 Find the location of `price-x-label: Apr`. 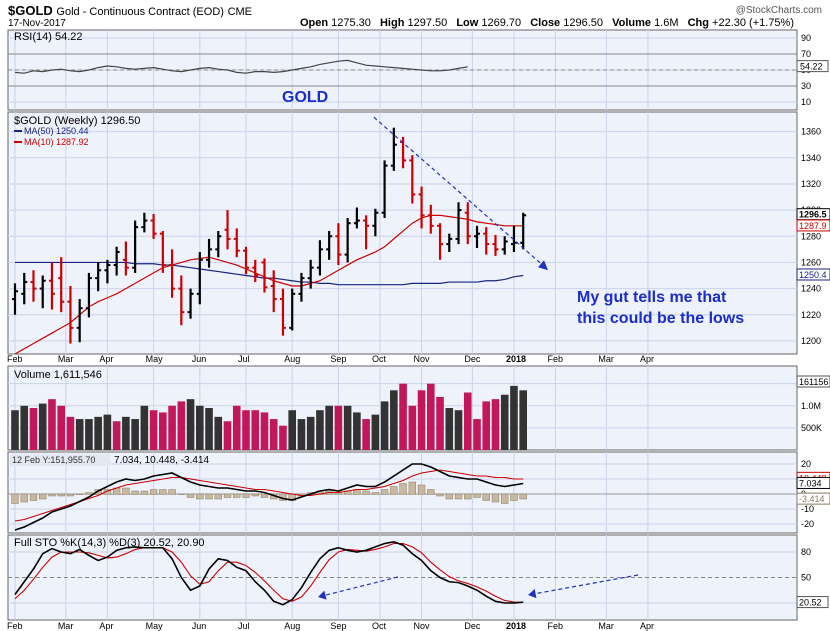

price-x-label: Apr is located at coordinates (647, 359).